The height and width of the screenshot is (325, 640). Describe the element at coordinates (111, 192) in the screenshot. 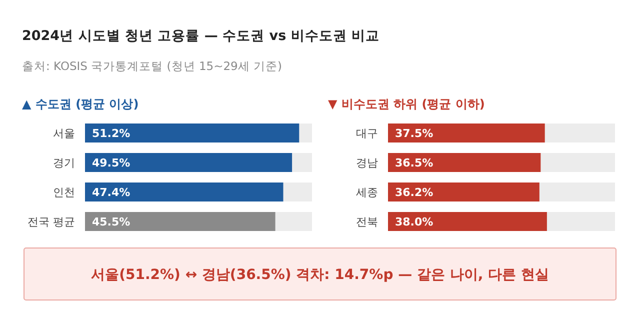

I see `data-label: 47.4%` at that location.